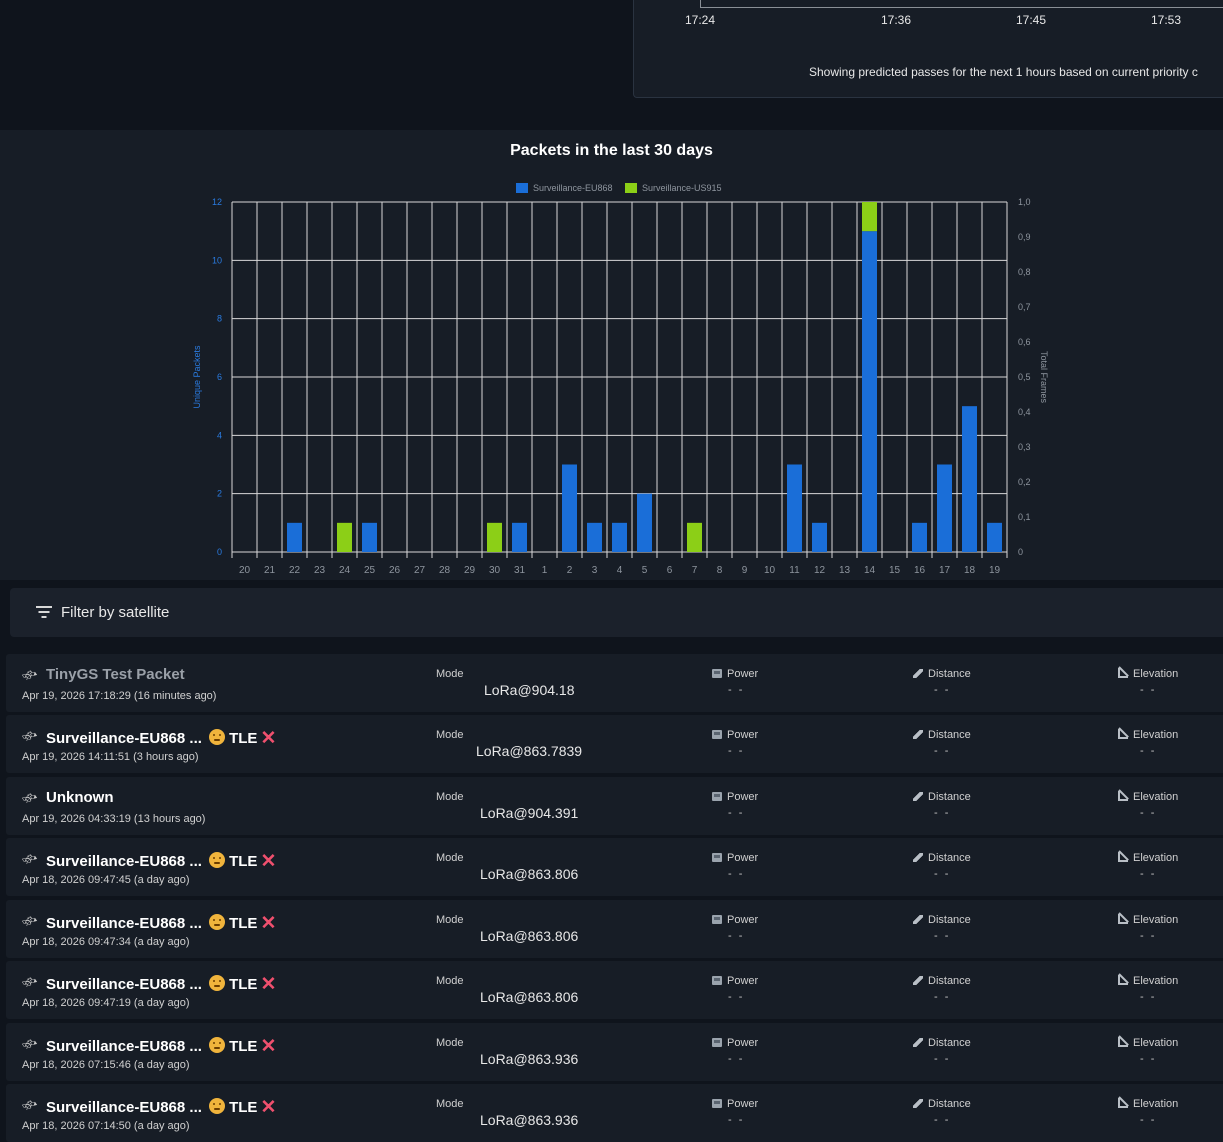 This screenshot has height=1142, width=1223. Describe the element at coordinates (870, 570) in the screenshot. I see `x-tick-label: 14` at that location.